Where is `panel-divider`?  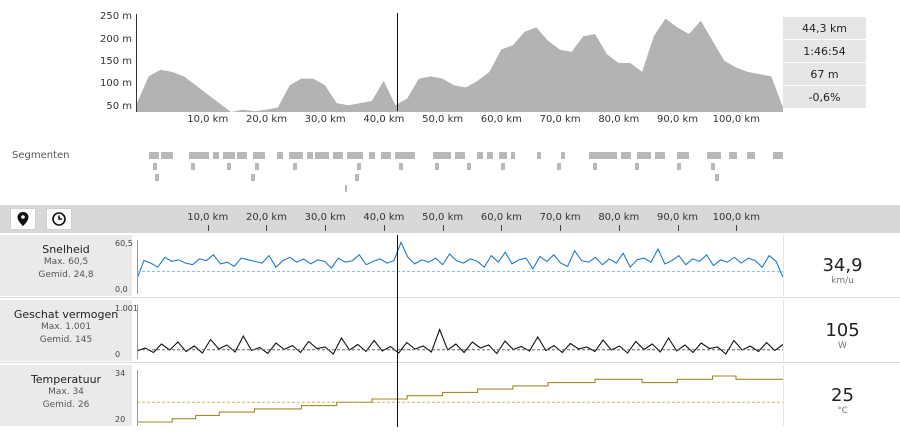 panel-divider is located at coordinates (450, 362).